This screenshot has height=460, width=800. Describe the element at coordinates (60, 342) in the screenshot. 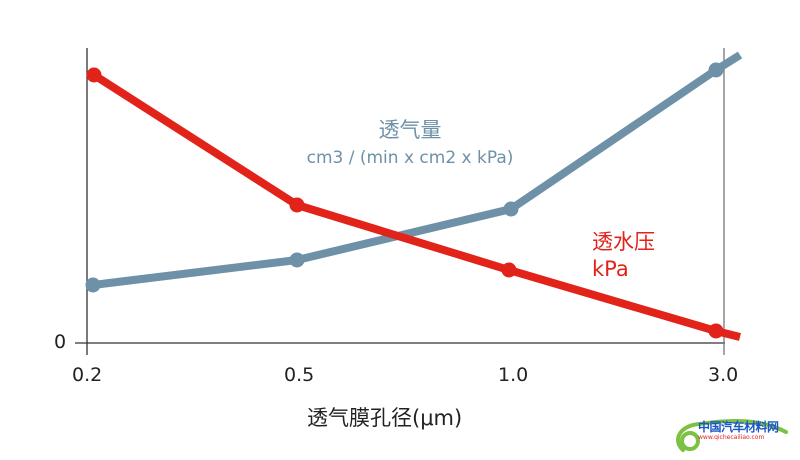

I see `y-zero-label: 0` at that location.